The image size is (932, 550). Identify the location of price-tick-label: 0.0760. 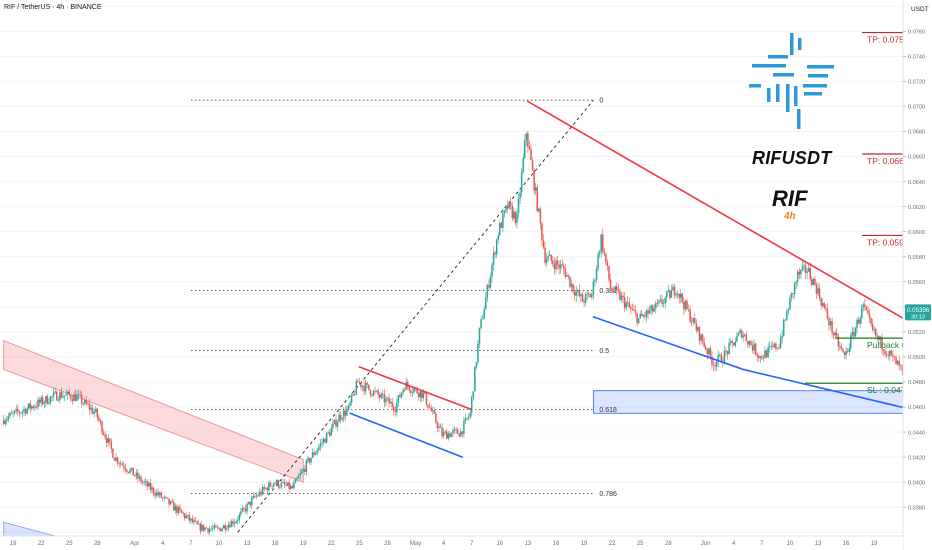
(916, 33).